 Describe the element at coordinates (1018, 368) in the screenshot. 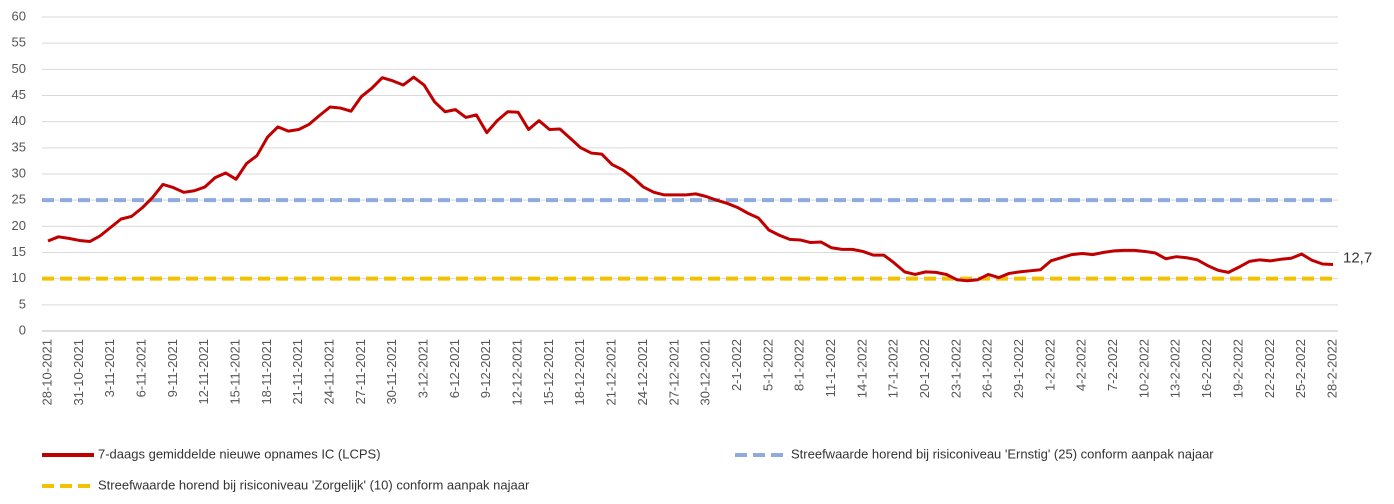

I see `x-tick-label: 29-1-2022` at that location.